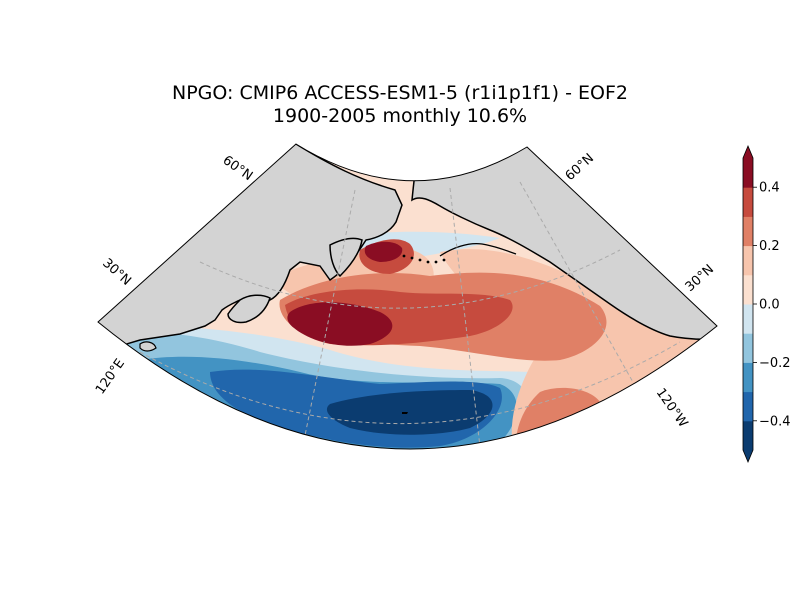 Image resolution: width=800 pixels, height=600 pixels. Describe the element at coordinates (700, 278) in the screenshot. I see `lat-label-30n-right: 30°N` at that location.